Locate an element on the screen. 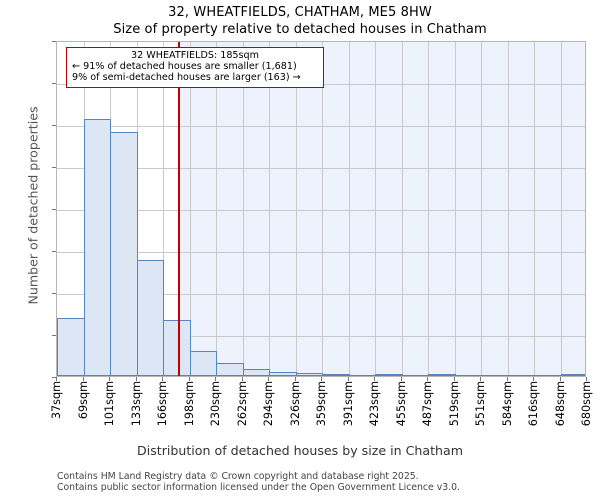 The image size is (600, 500). x-axis-tick-label: 262sqm is located at coordinates (242, 404).